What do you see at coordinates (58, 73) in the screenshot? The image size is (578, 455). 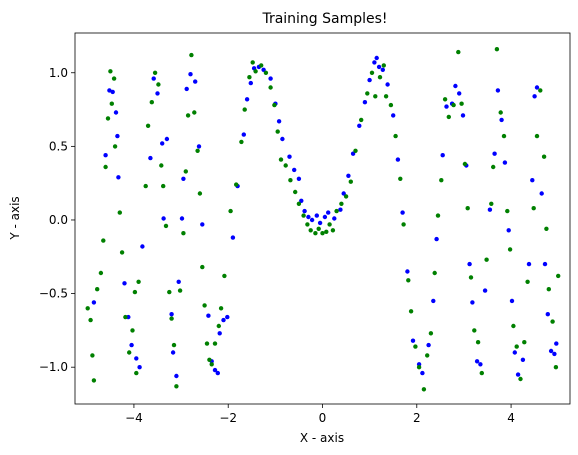 I see `y-tick-label: 1.0` at bounding box center [58, 73].